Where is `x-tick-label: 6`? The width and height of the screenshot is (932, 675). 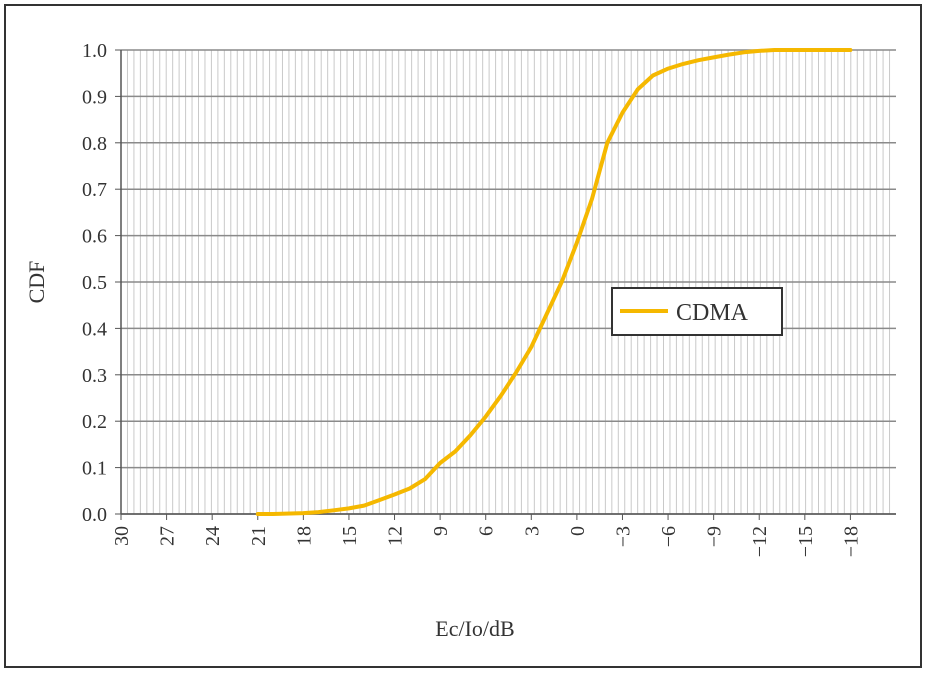
x-tick-label: 6 is located at coordinates (487, 531).